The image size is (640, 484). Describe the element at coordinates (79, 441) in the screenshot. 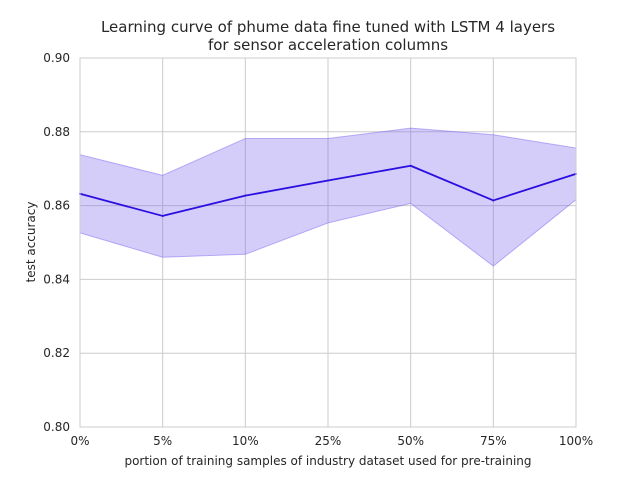

I see `x-tick-label: 0%` at that location.